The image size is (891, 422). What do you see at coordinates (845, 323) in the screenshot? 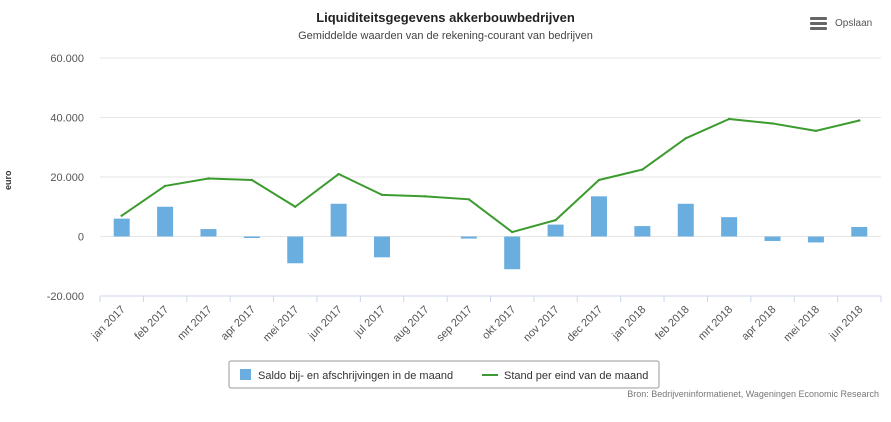
I see `x-tick-label: jun 2018` at bounding box center [845, 323].